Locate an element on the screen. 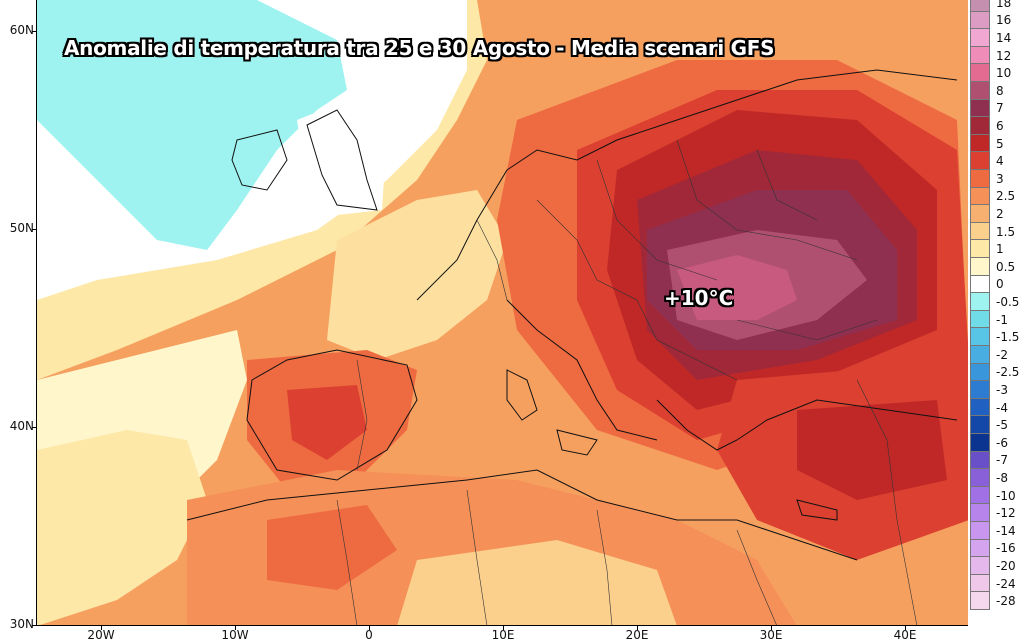 The image size is (1024, 644). legend-label: -14 is located at coordinates (1006, 530).